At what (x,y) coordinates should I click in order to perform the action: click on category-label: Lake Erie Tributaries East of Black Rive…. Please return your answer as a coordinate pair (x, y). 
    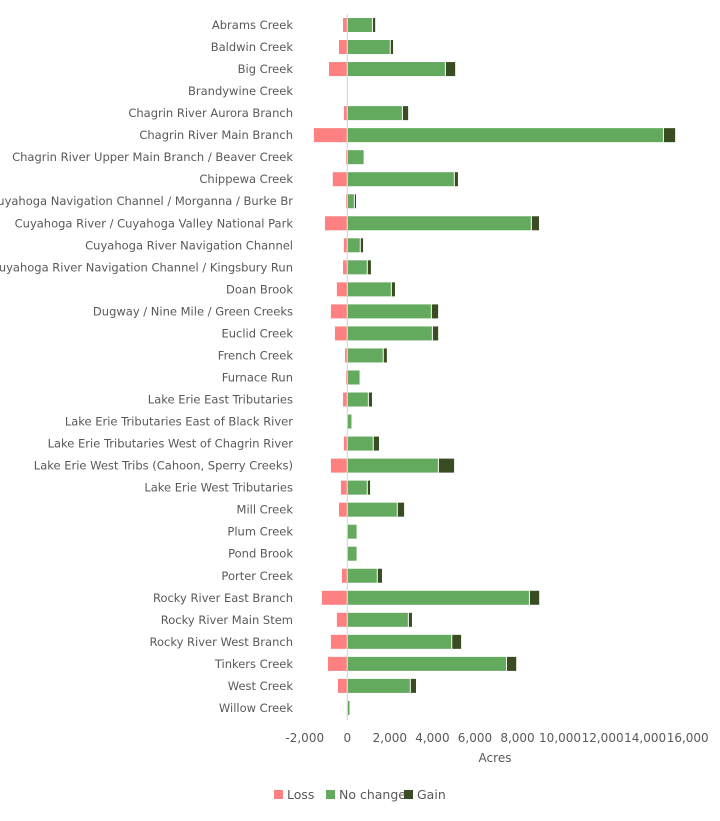
    Looking at the image, I should click on (179, 422).